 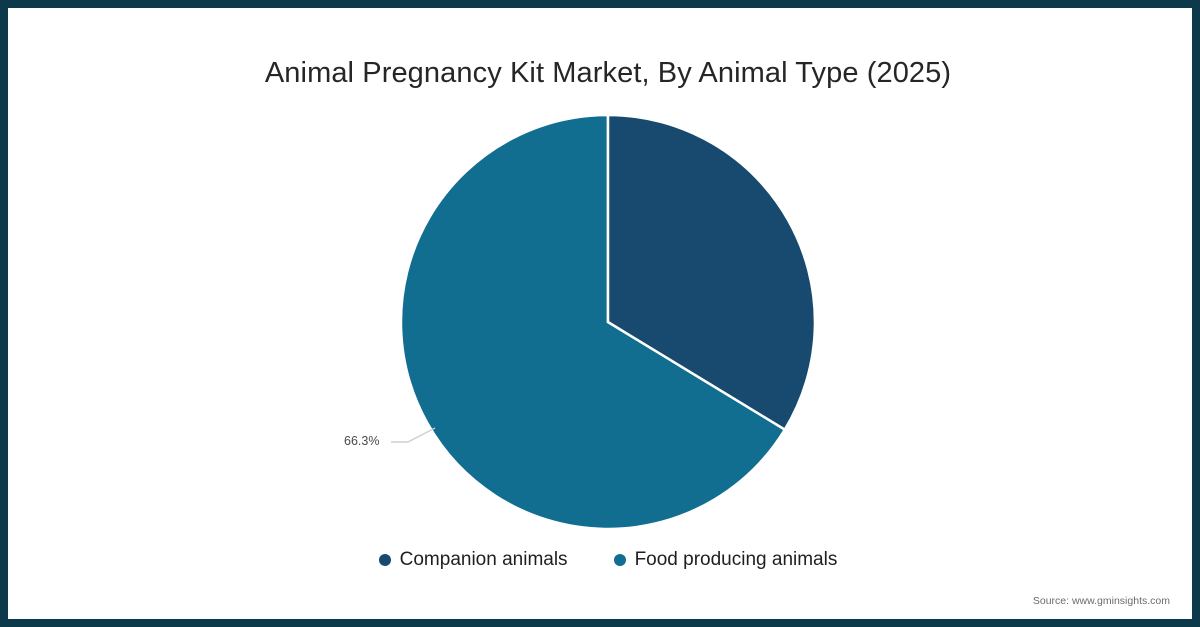 I want to click on legend-item-label: Food producing animals, so click(x=736, y=559).